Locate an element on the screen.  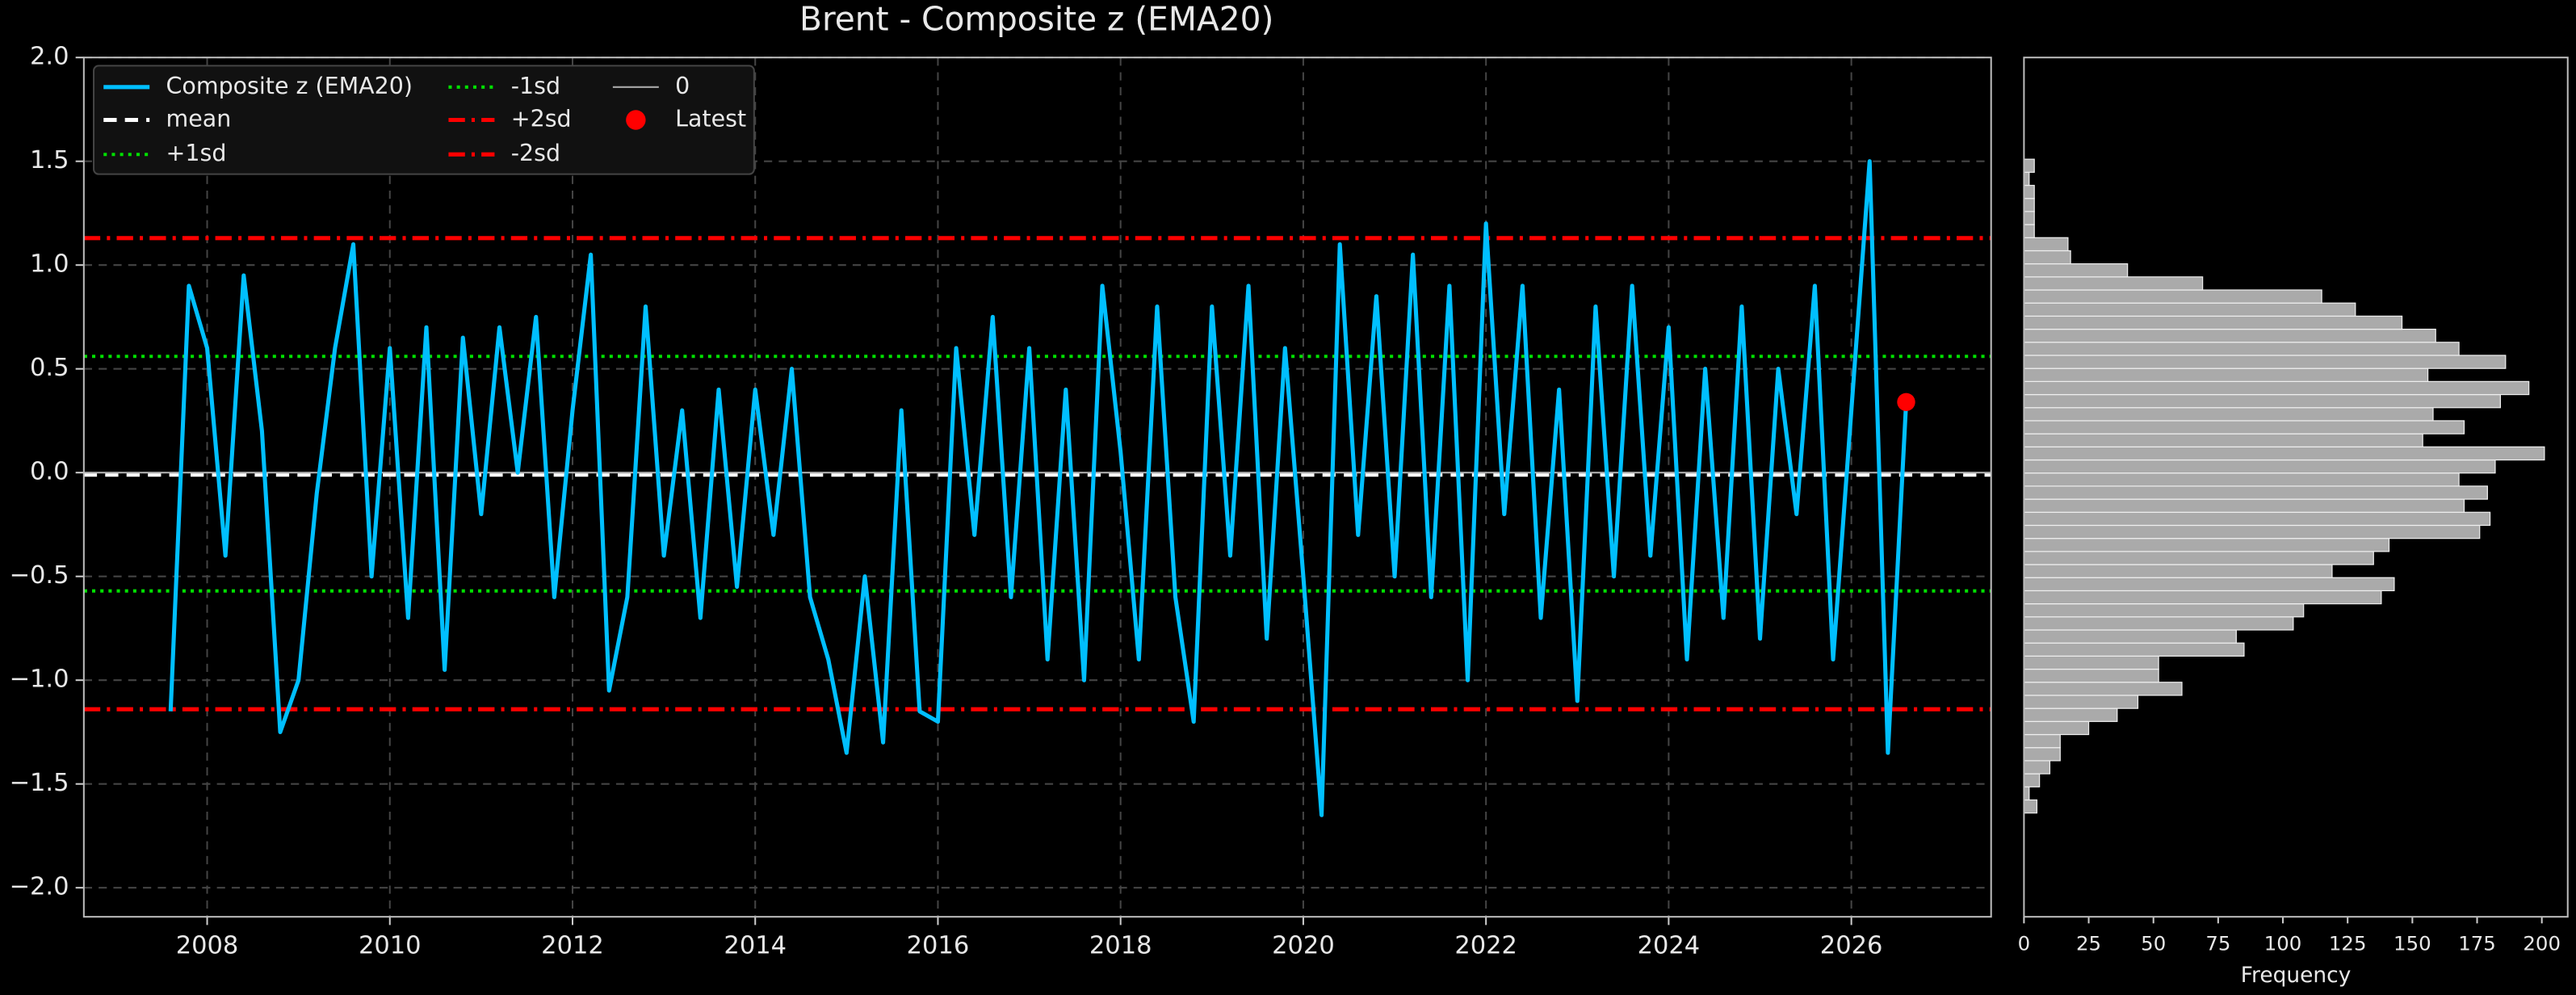
legend-label: -1sd is located at coordinates (535, 86).